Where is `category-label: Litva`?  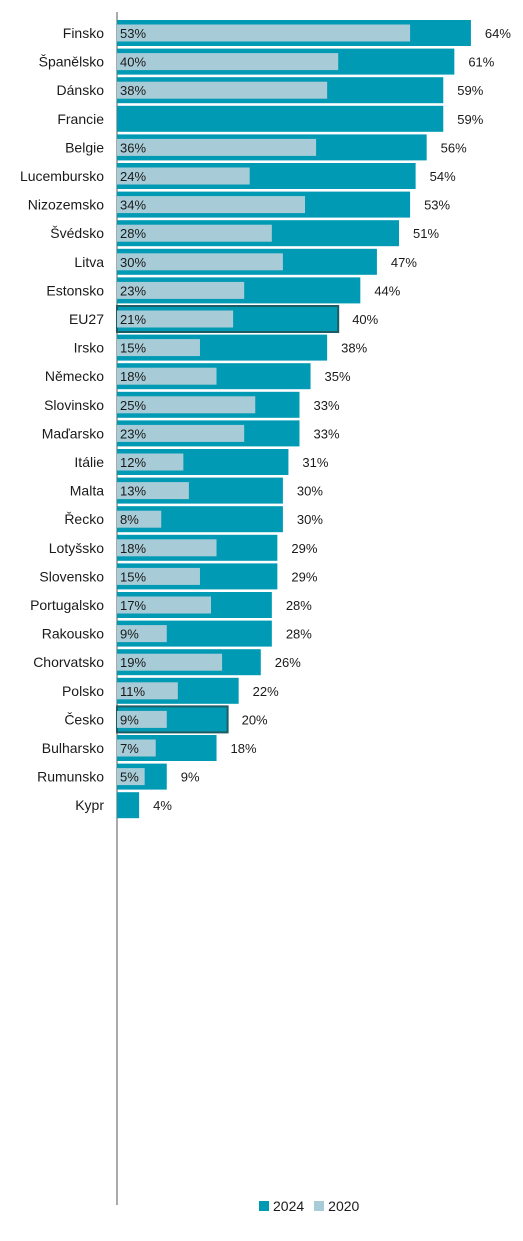
category-label: Litva is located at coordinates (89, 262).